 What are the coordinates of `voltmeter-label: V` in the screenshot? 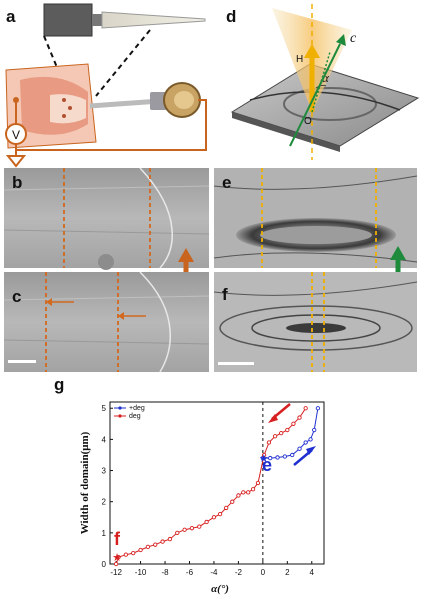 It's located at (16, 135).